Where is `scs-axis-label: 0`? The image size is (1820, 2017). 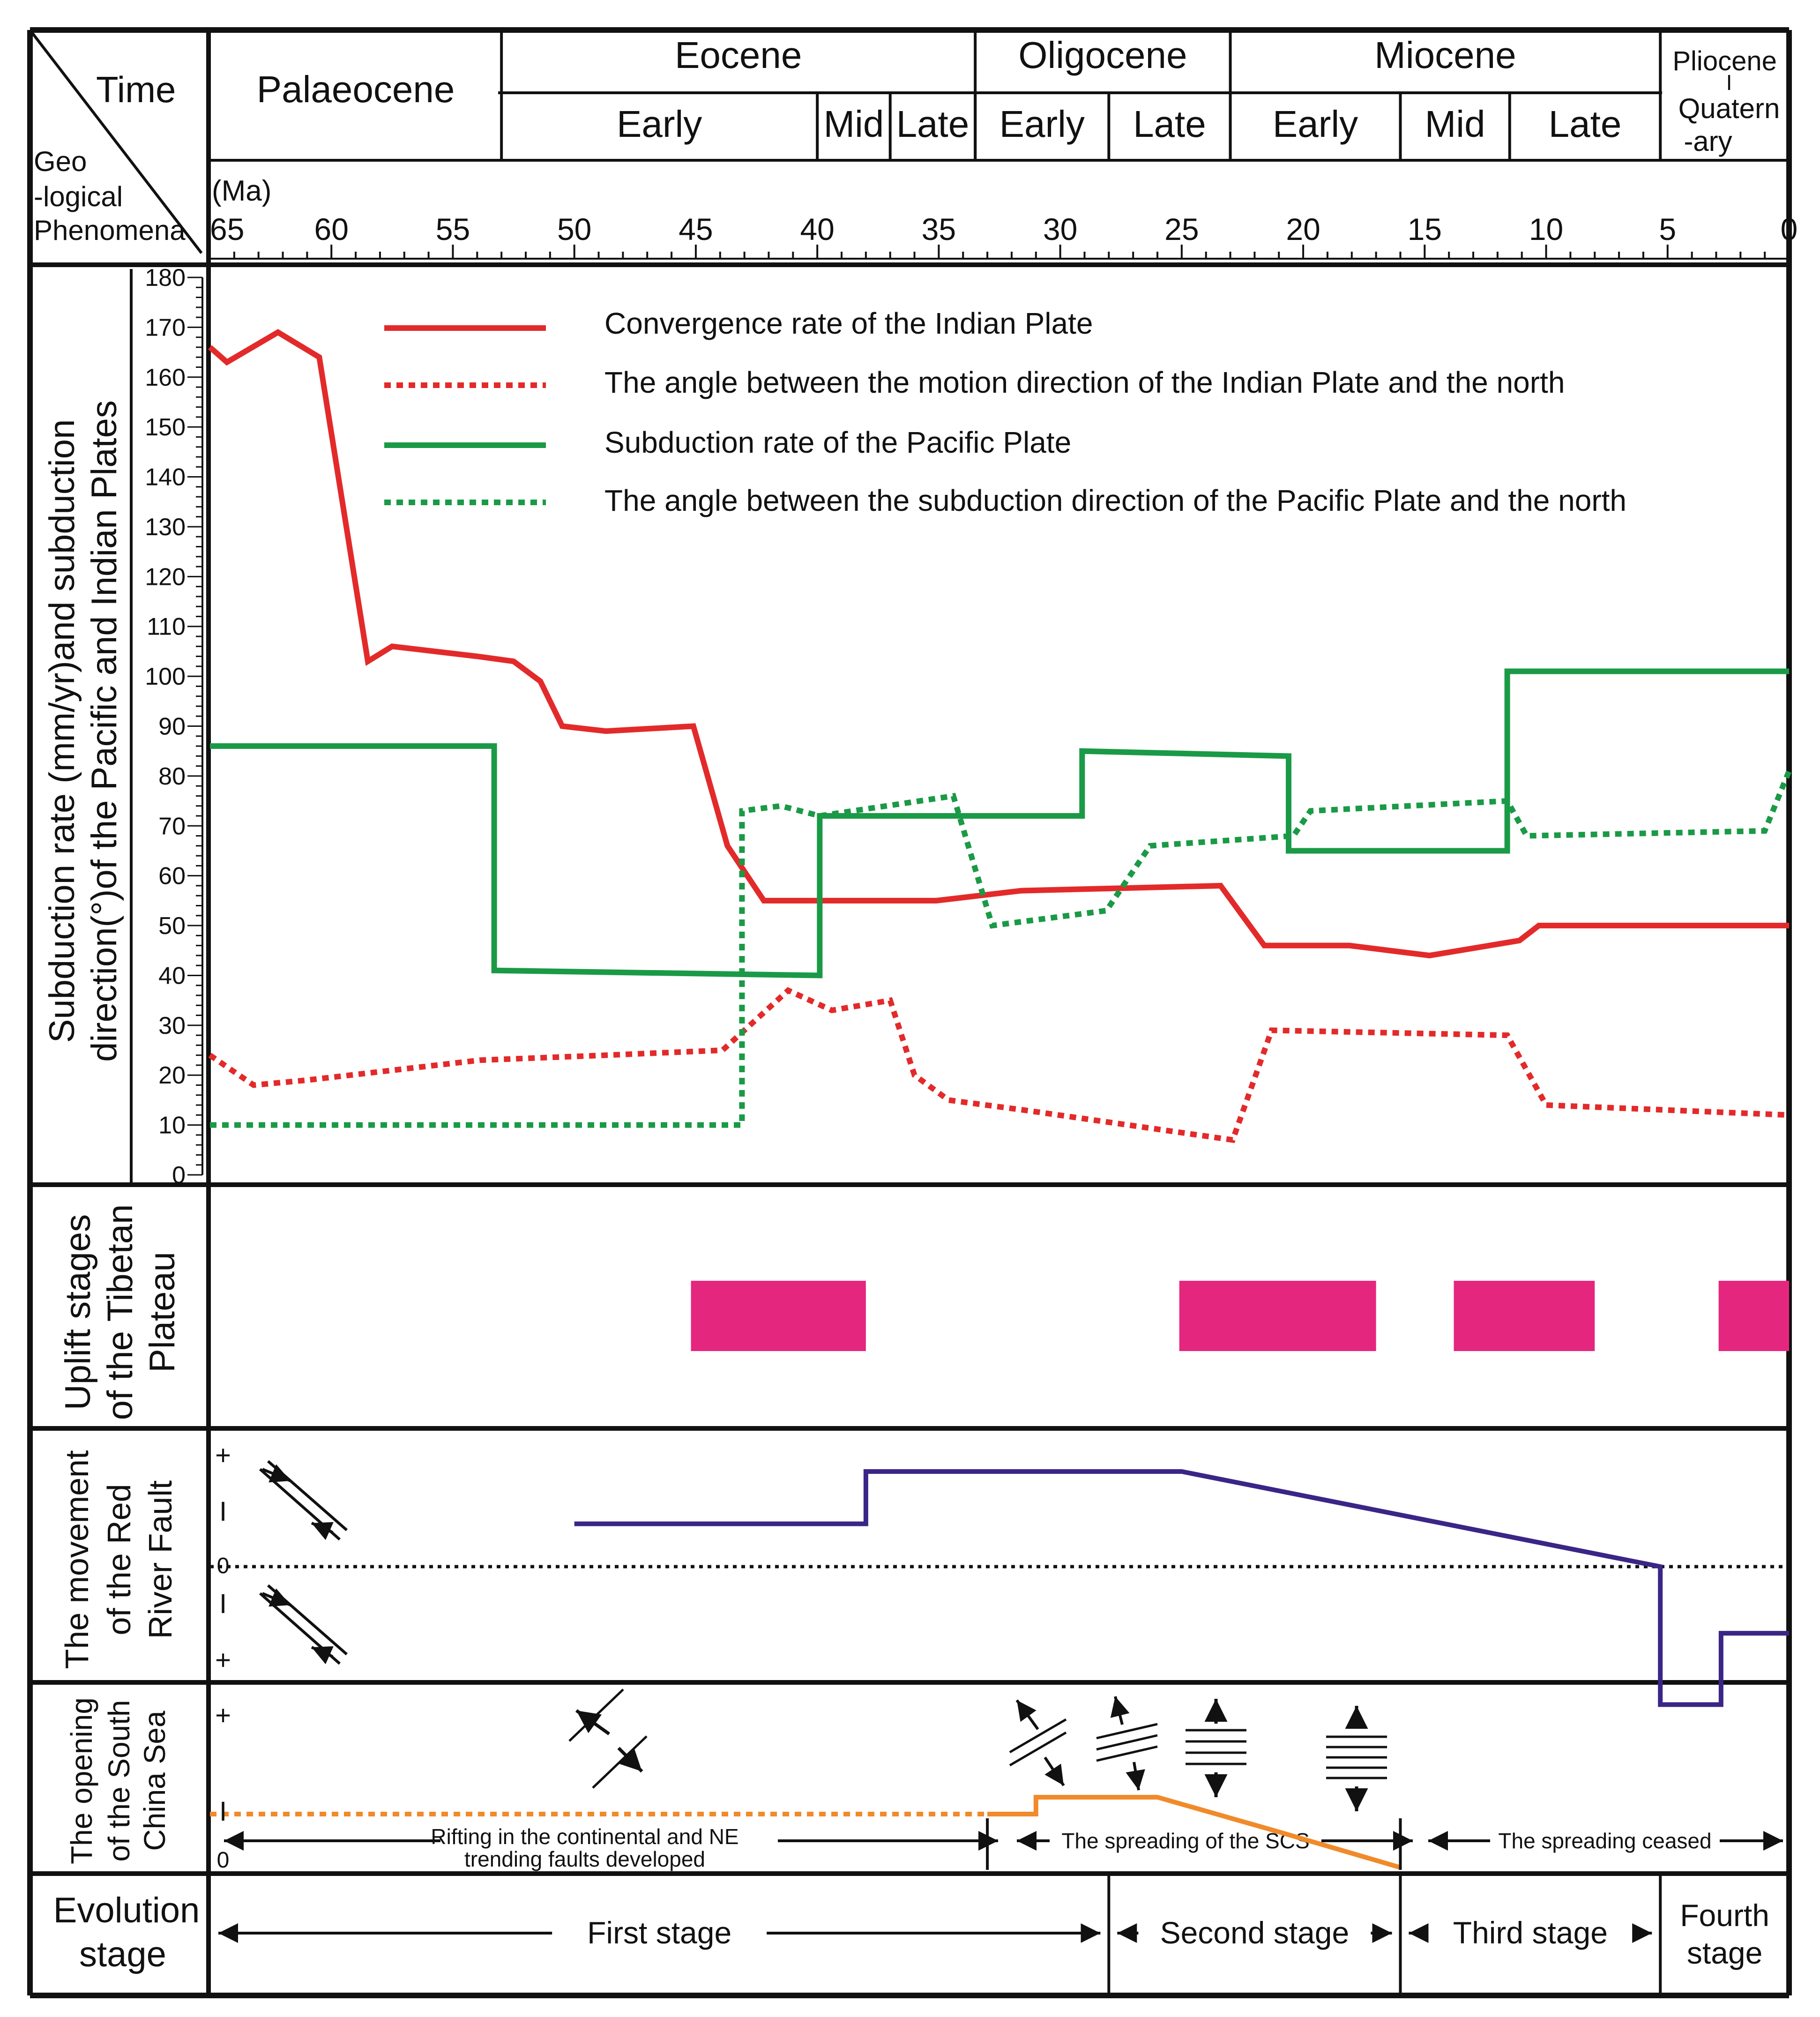 scs-axis-label: 0 is located at coordinates (223, 1860).